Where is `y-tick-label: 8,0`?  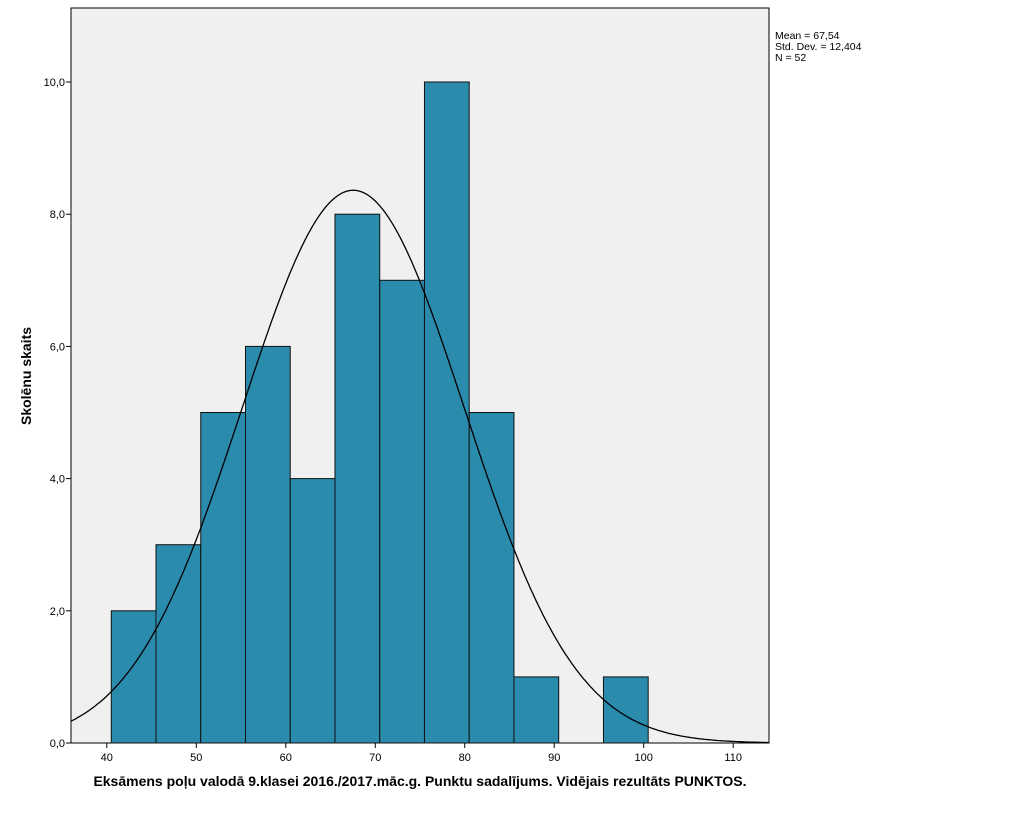
y-tick-label: 8,0 is located at coordinates (57, 215).